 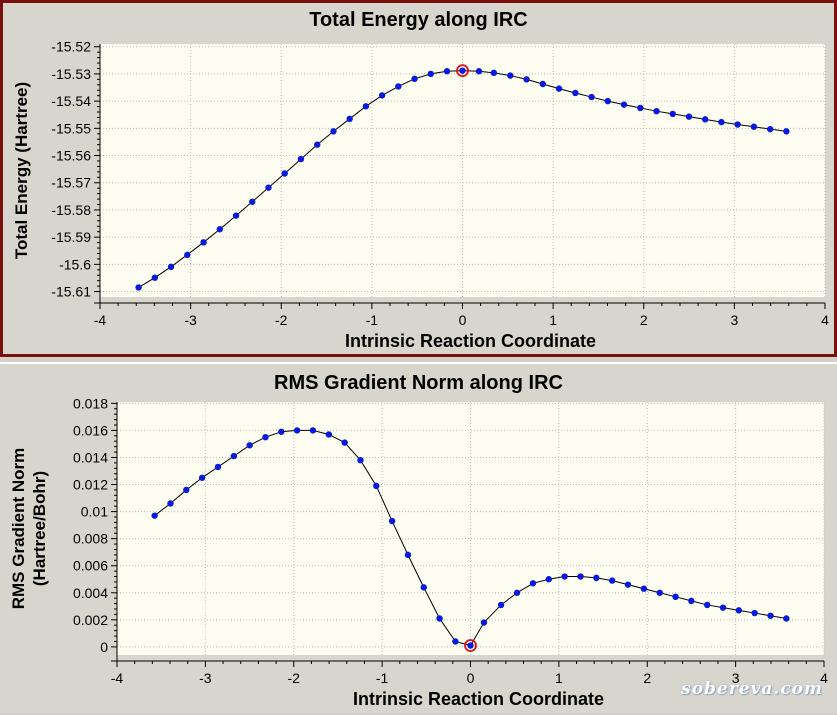 What do you see at coordinates (71, 210) in the screenshot?
I see `y-tick-label: -15.58` at bounding box center [71, 210].